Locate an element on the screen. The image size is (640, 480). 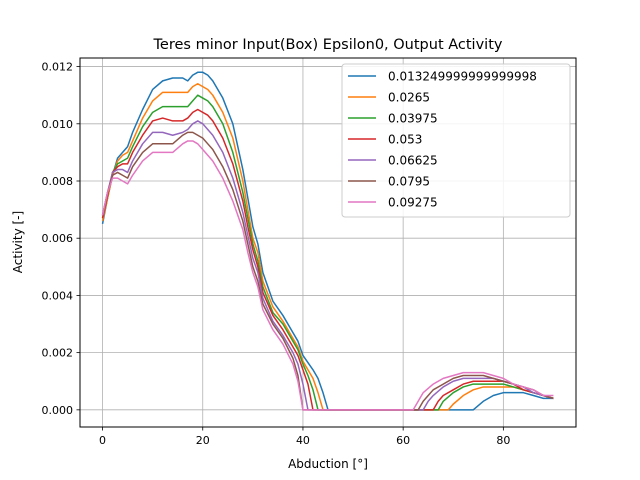
y-tick-label: 0.002 is located at coordinates (58, 353).